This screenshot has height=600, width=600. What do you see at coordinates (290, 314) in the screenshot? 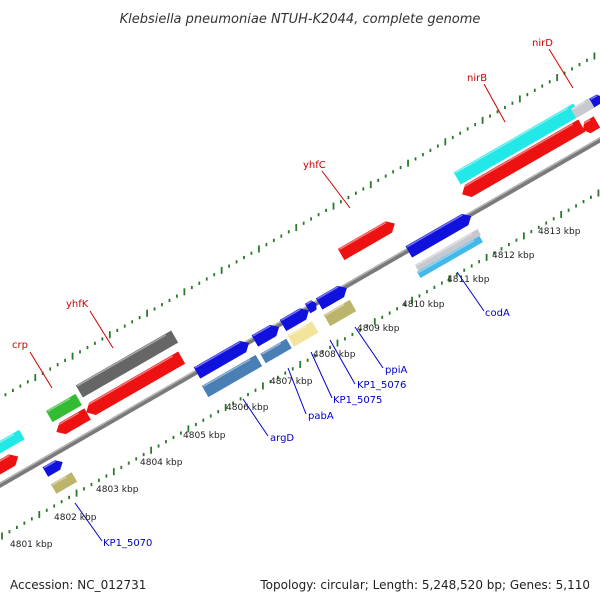
I see `gene-blue-d-shine` at bounding box center [290, 314].